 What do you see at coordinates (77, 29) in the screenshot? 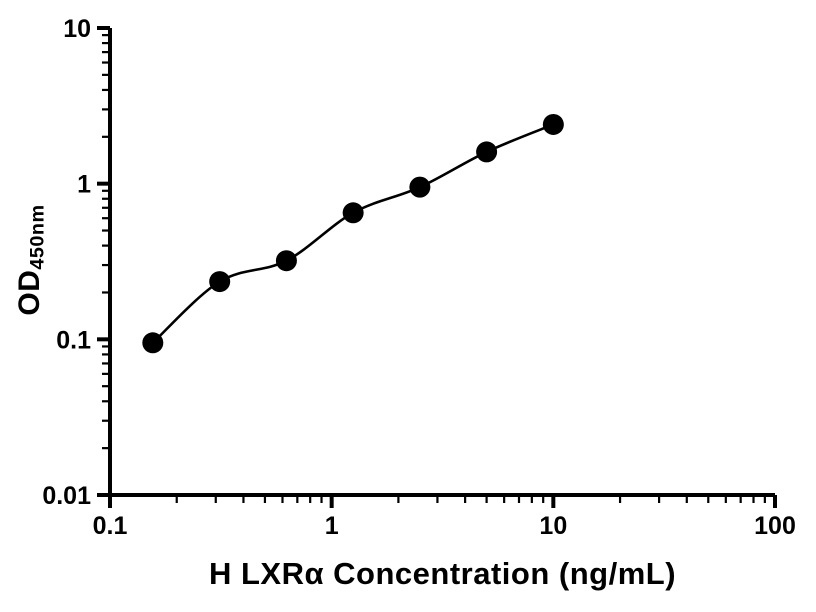
I see `y-tick-label: 10` at bounding box center [77, 29].